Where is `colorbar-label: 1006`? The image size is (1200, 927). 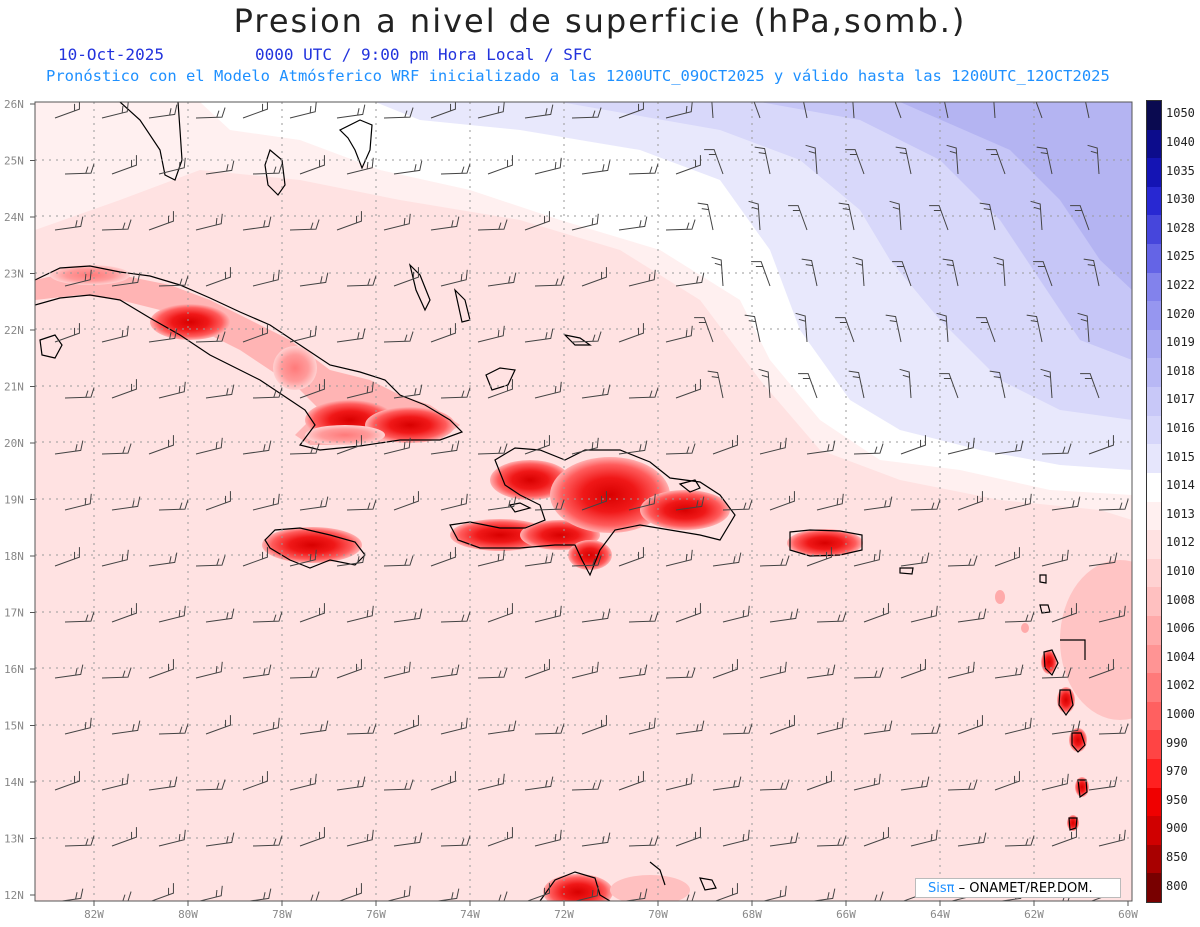
colorbar-label: 1006 is located at coordinates (1180, 628).